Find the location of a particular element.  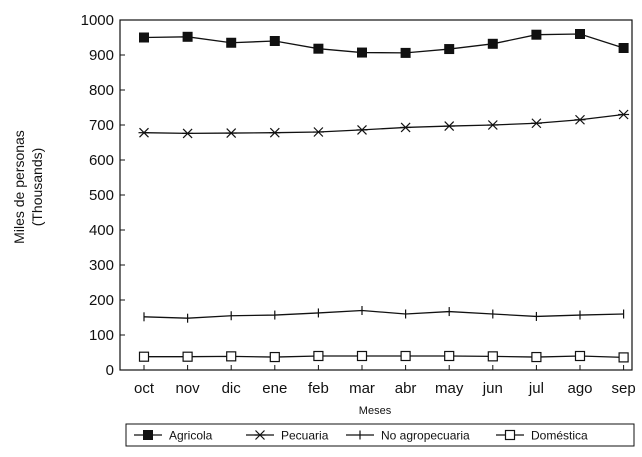

x-tick-label: jul is located at coordinates (536, 388).